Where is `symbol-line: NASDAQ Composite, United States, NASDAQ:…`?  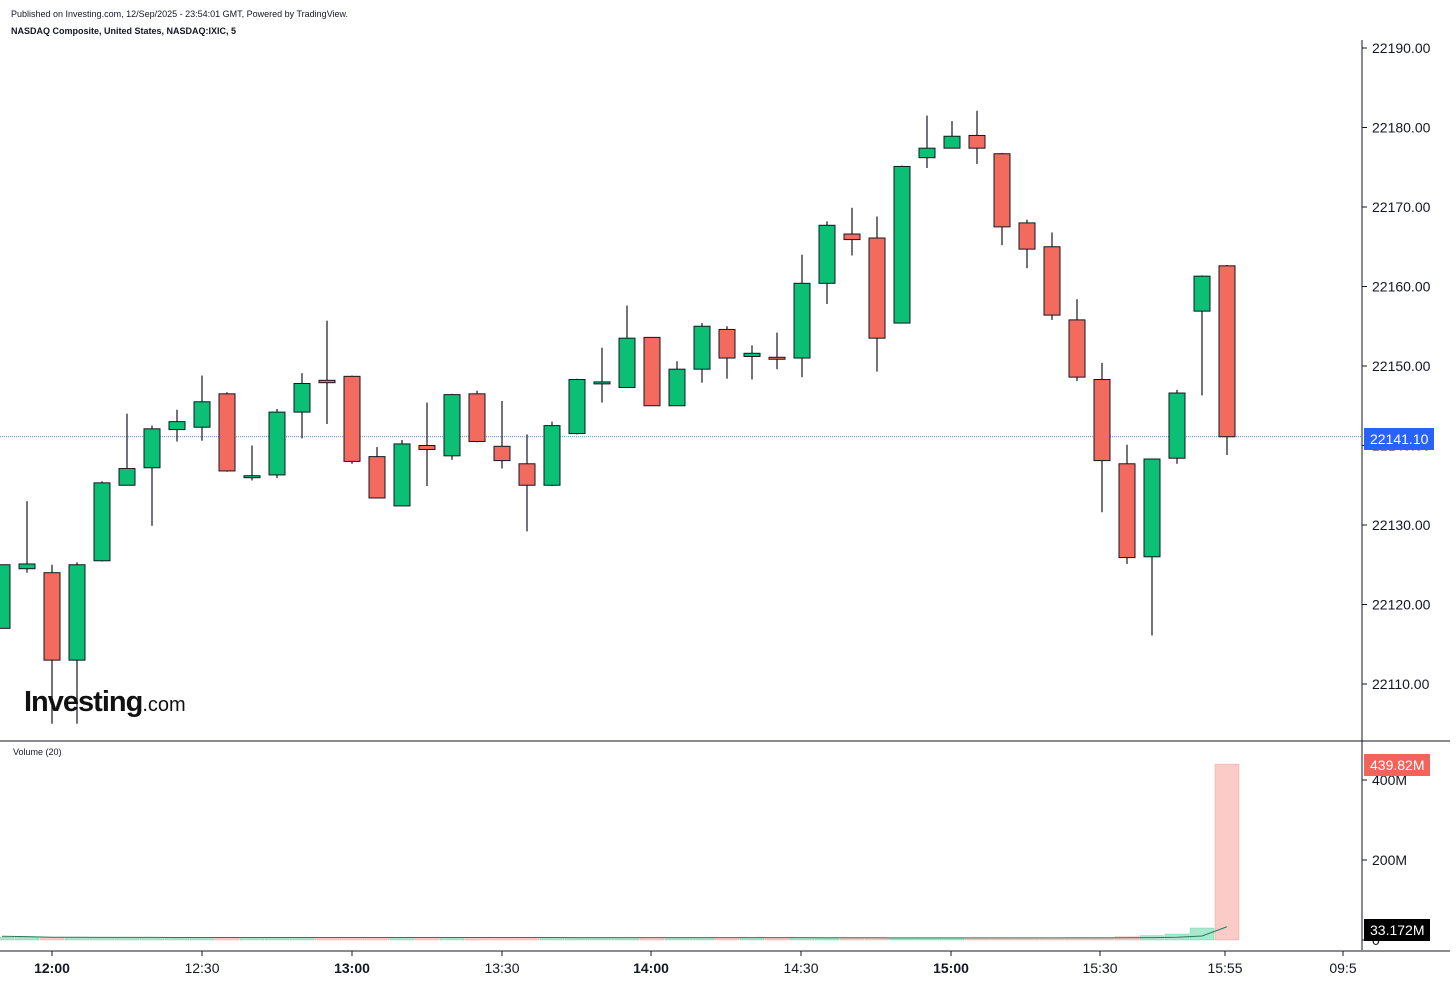 symbol-line: NASDAQ Composite, United States, NASDAQ:… is located at coordinates (124, 31).